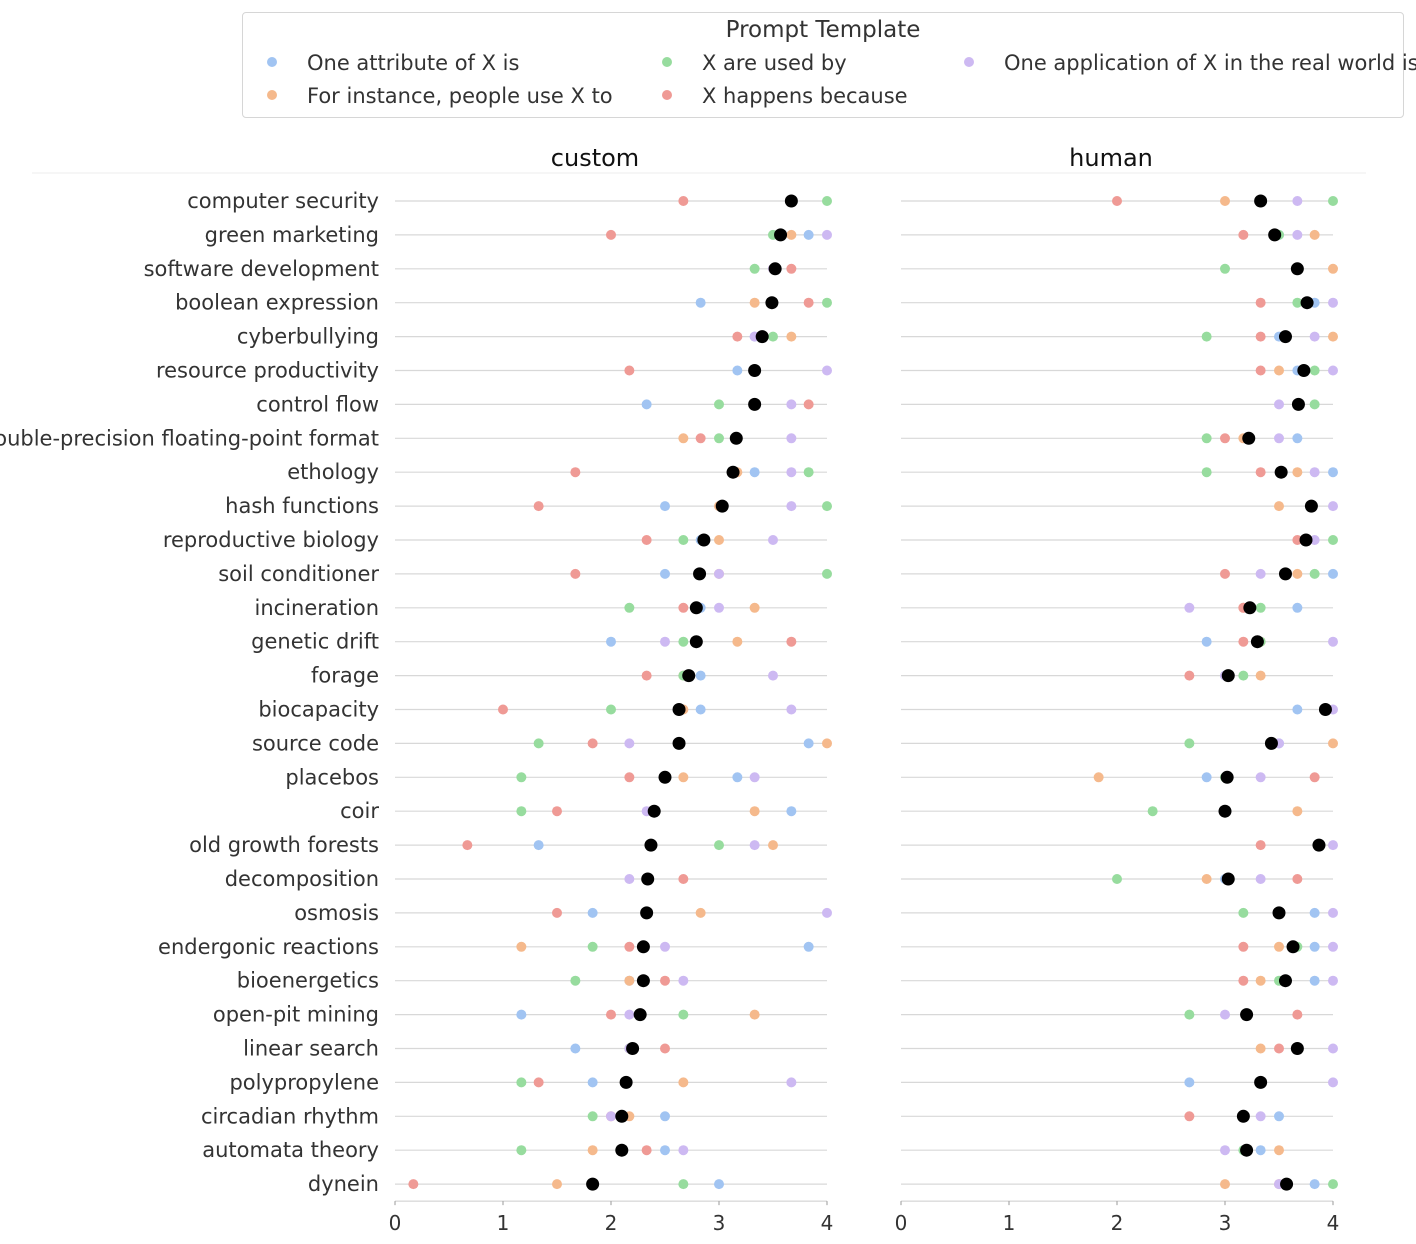 The height and width of the screenshot is (1244, 1416). Describe the element at coordinates (315, 743) in the screenshot. I see `topic-label: source code` at that location.